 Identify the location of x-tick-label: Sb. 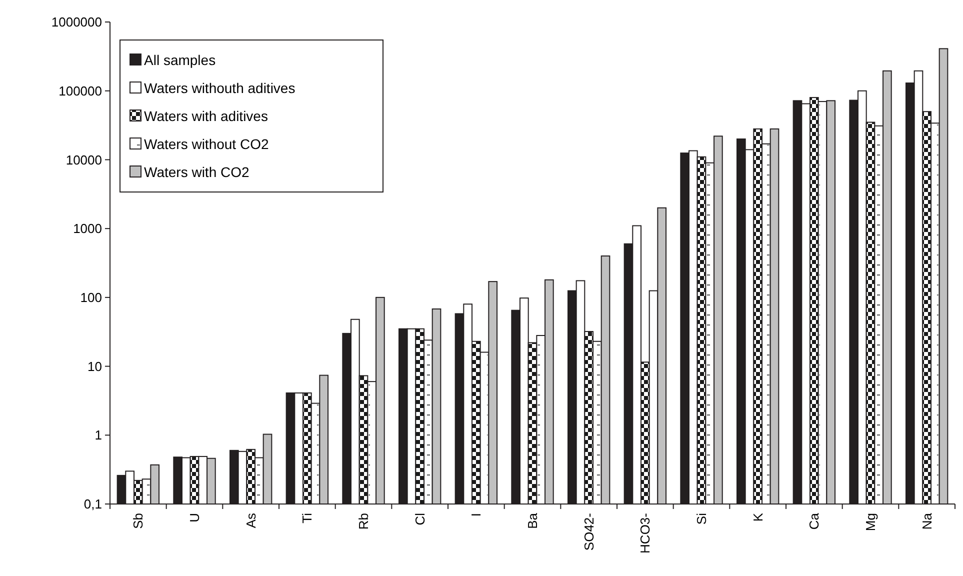
(138, 521).